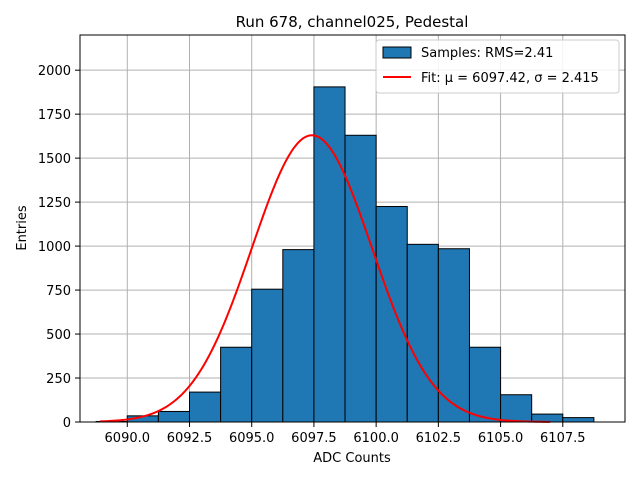  Describe the element at coordinates (54, 203) in the screenshot. I see `y-tick-label: 1250` at that location.